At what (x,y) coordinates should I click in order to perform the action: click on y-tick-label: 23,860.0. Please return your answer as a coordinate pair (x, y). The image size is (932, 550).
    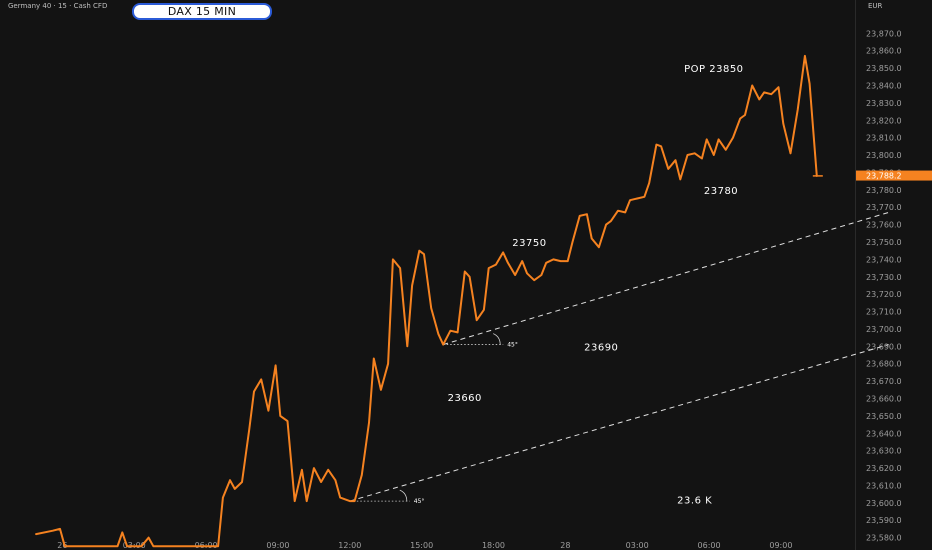
    Looking at the image, I should click on (884, 51).